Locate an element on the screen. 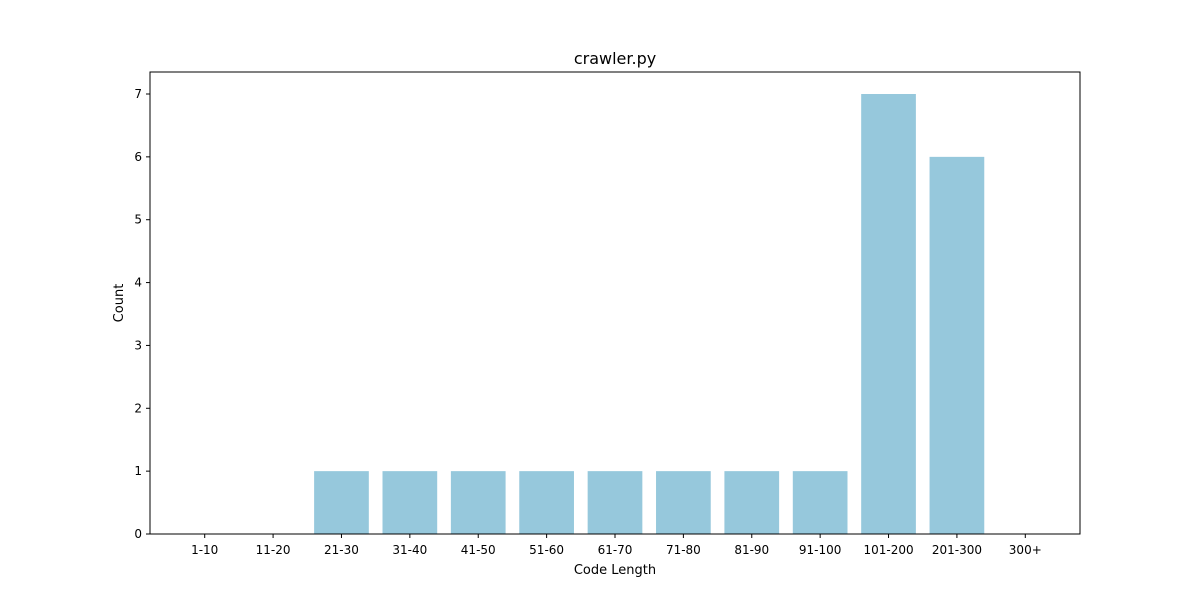 The image size is (1200, 600). x-tick-label: 41-50 is located at coordinates (478, 550).